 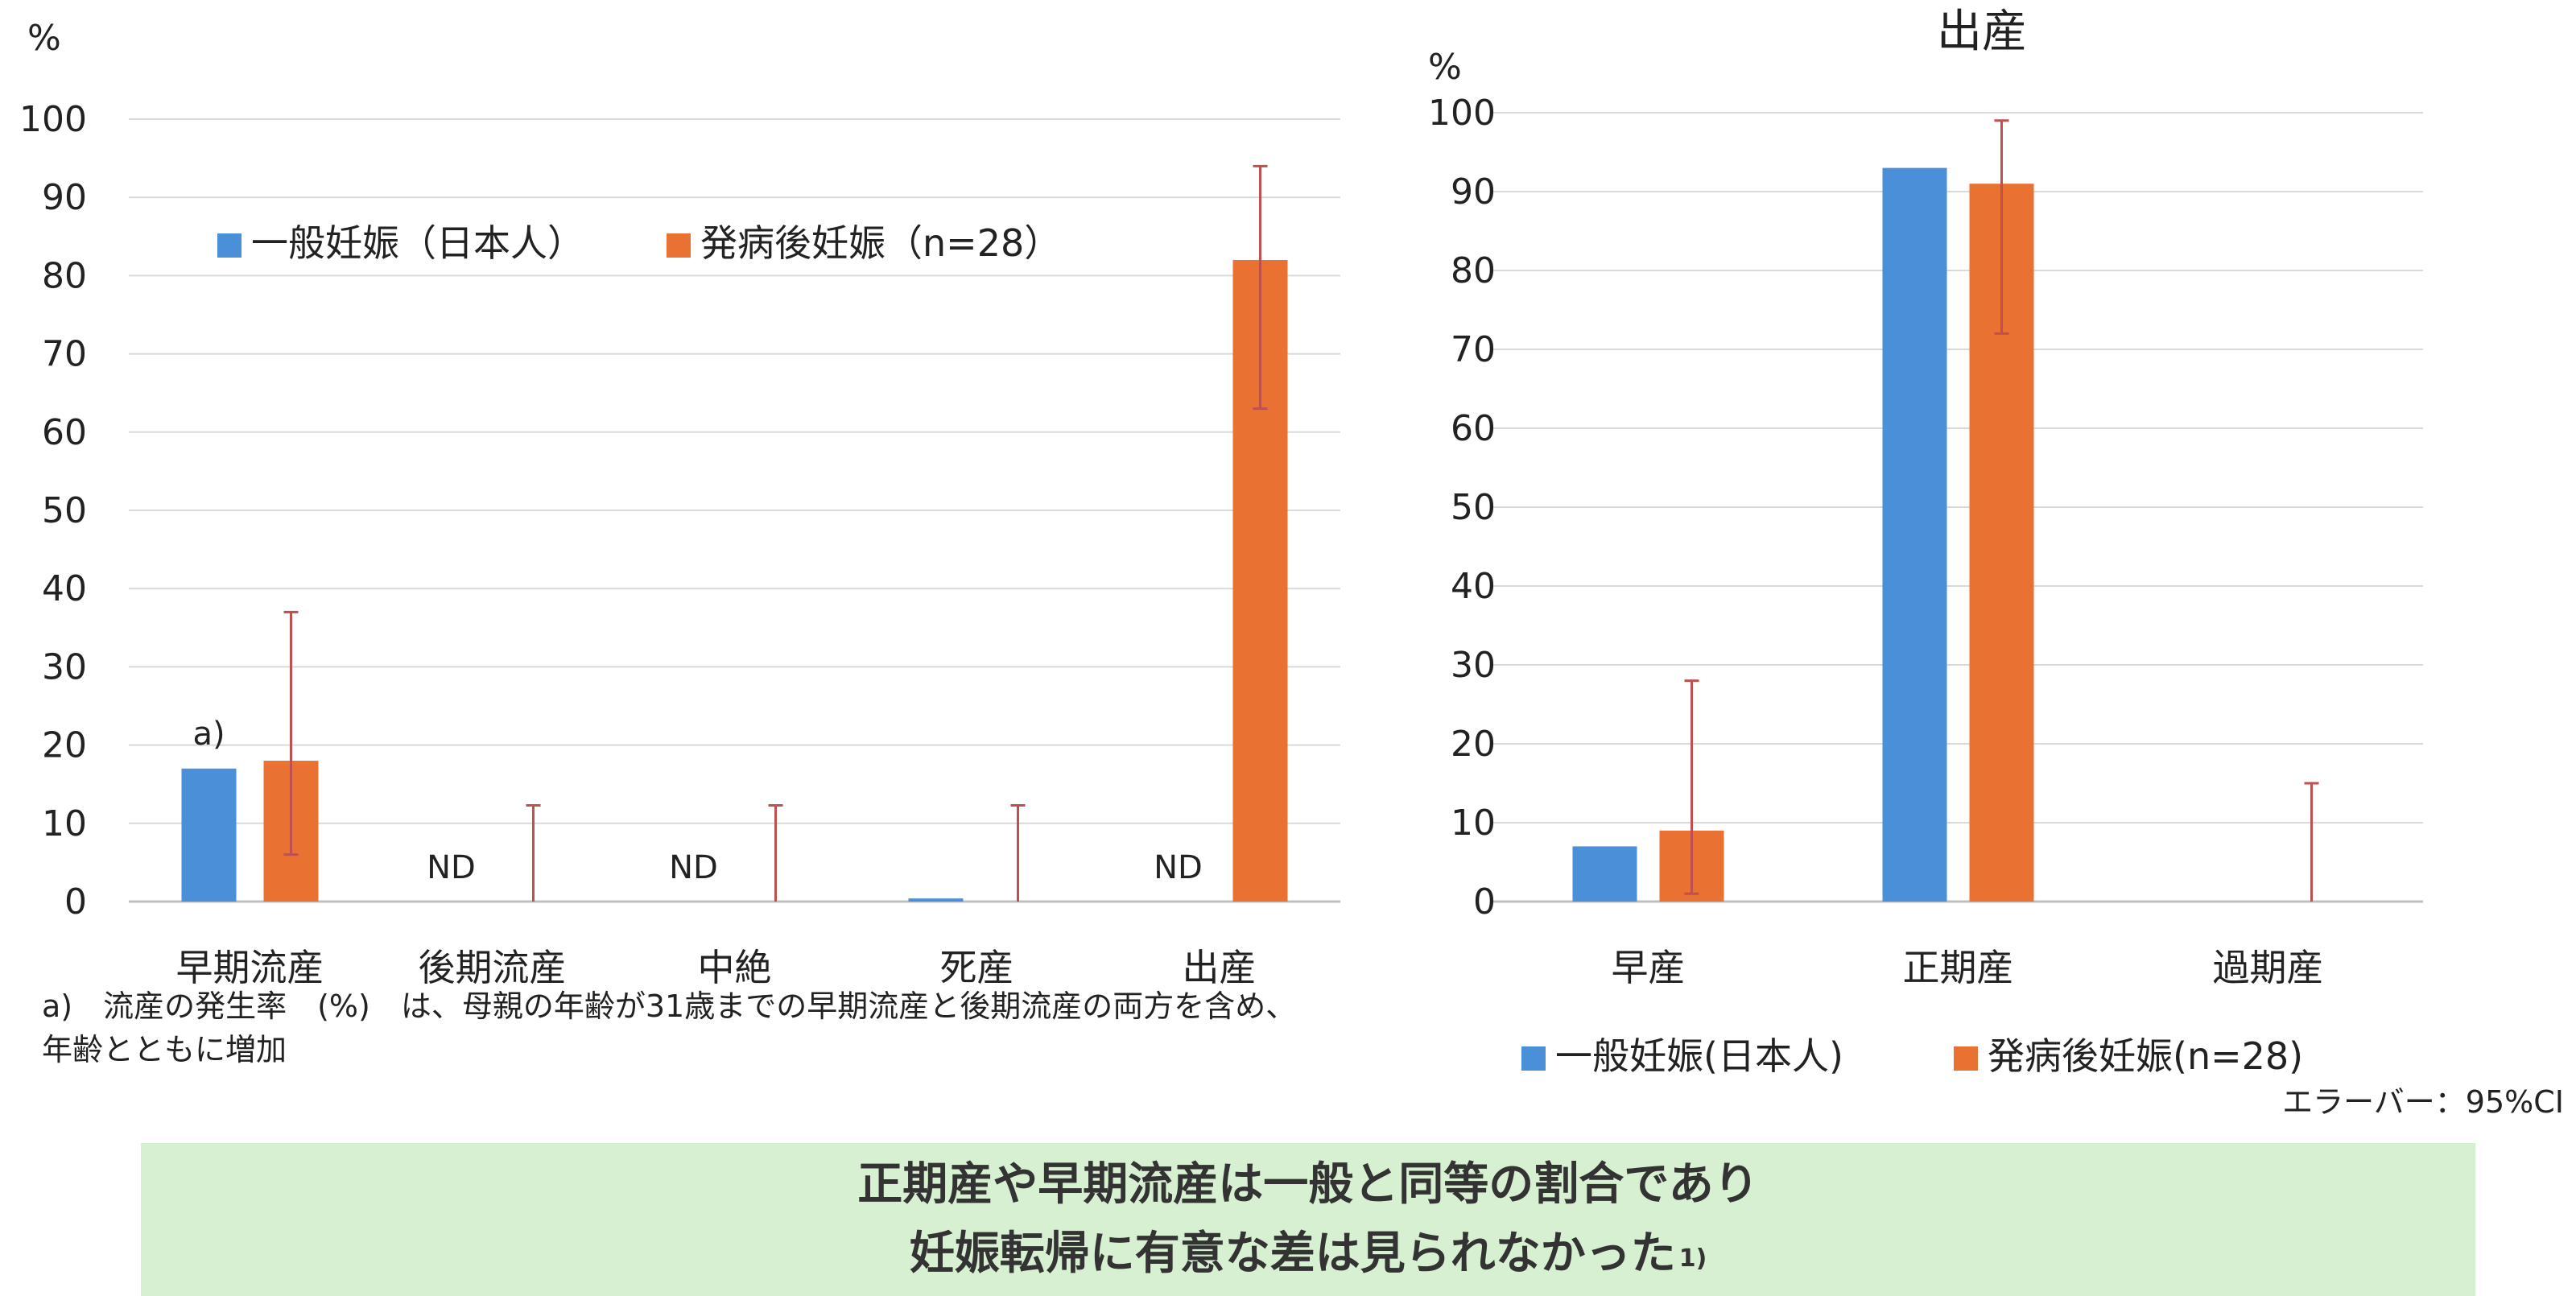 What do you see at coordinates (1473, 429) in the screenshot?
I see `chart2-y-tick-label: 60` at bounding box center [1473, 429].